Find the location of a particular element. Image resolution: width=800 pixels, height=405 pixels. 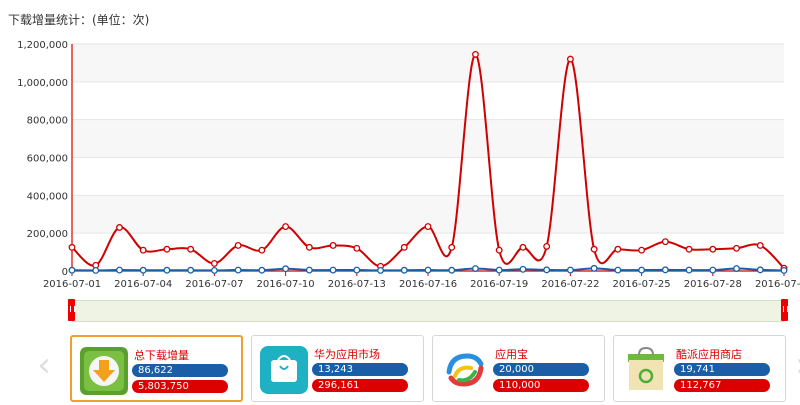

store-name: 酷派应用商店 is located at coordinates (709, 354).